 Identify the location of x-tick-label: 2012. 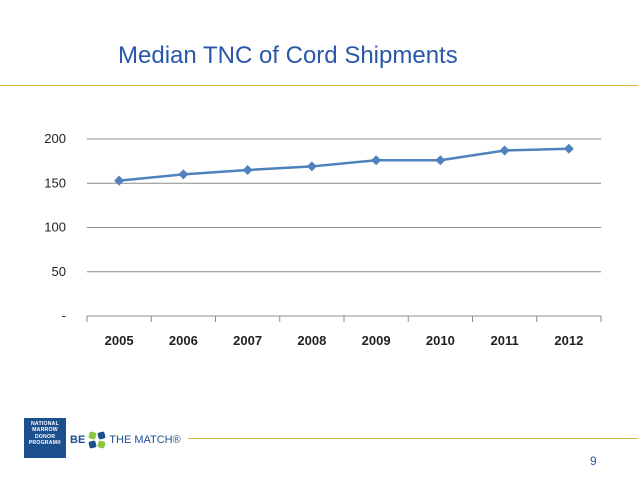
(568, 340).